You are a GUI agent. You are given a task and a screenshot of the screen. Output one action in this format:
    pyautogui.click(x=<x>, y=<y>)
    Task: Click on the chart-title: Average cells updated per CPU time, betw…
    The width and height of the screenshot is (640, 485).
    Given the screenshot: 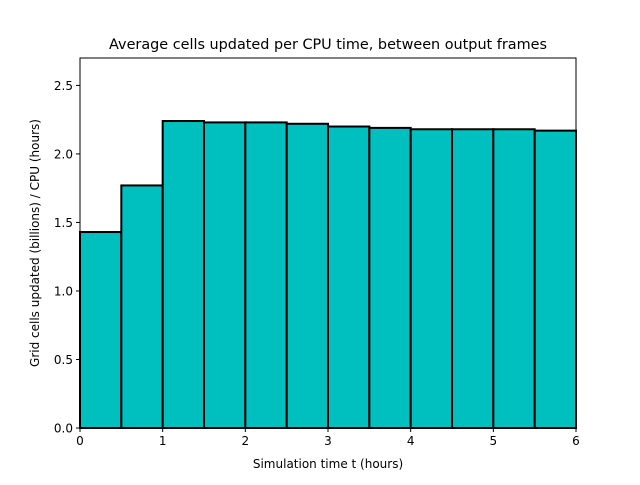 What is the action you would take?
    pyautogui.click(x=328, y=45)
    